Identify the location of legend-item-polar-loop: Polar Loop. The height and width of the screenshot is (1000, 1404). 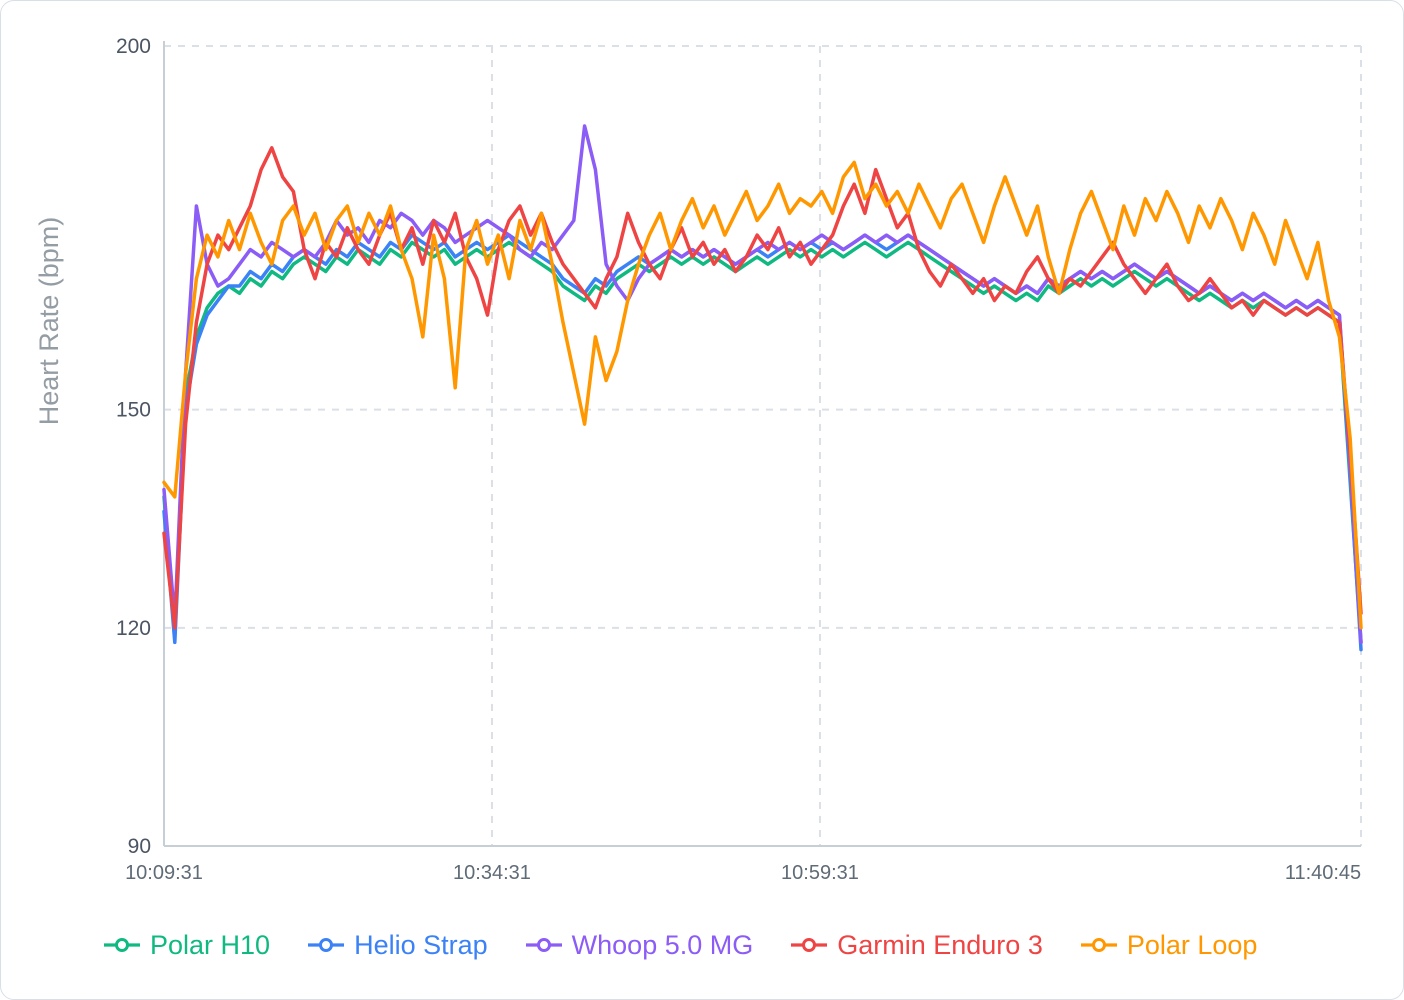
(1169, 945).